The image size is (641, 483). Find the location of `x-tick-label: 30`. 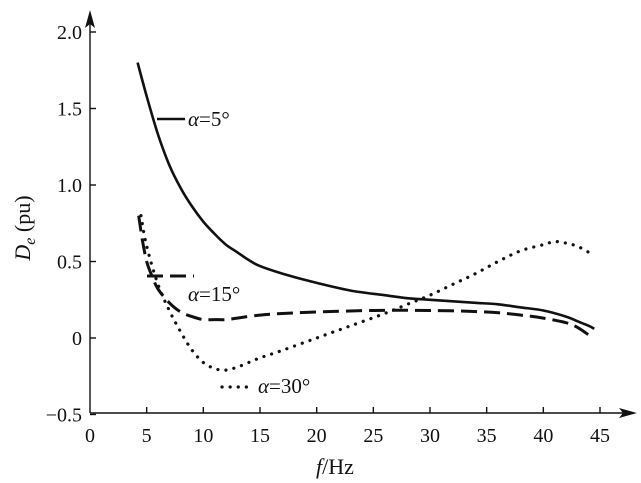

x-tick-label: 30 is located at coordinates (430, 436).